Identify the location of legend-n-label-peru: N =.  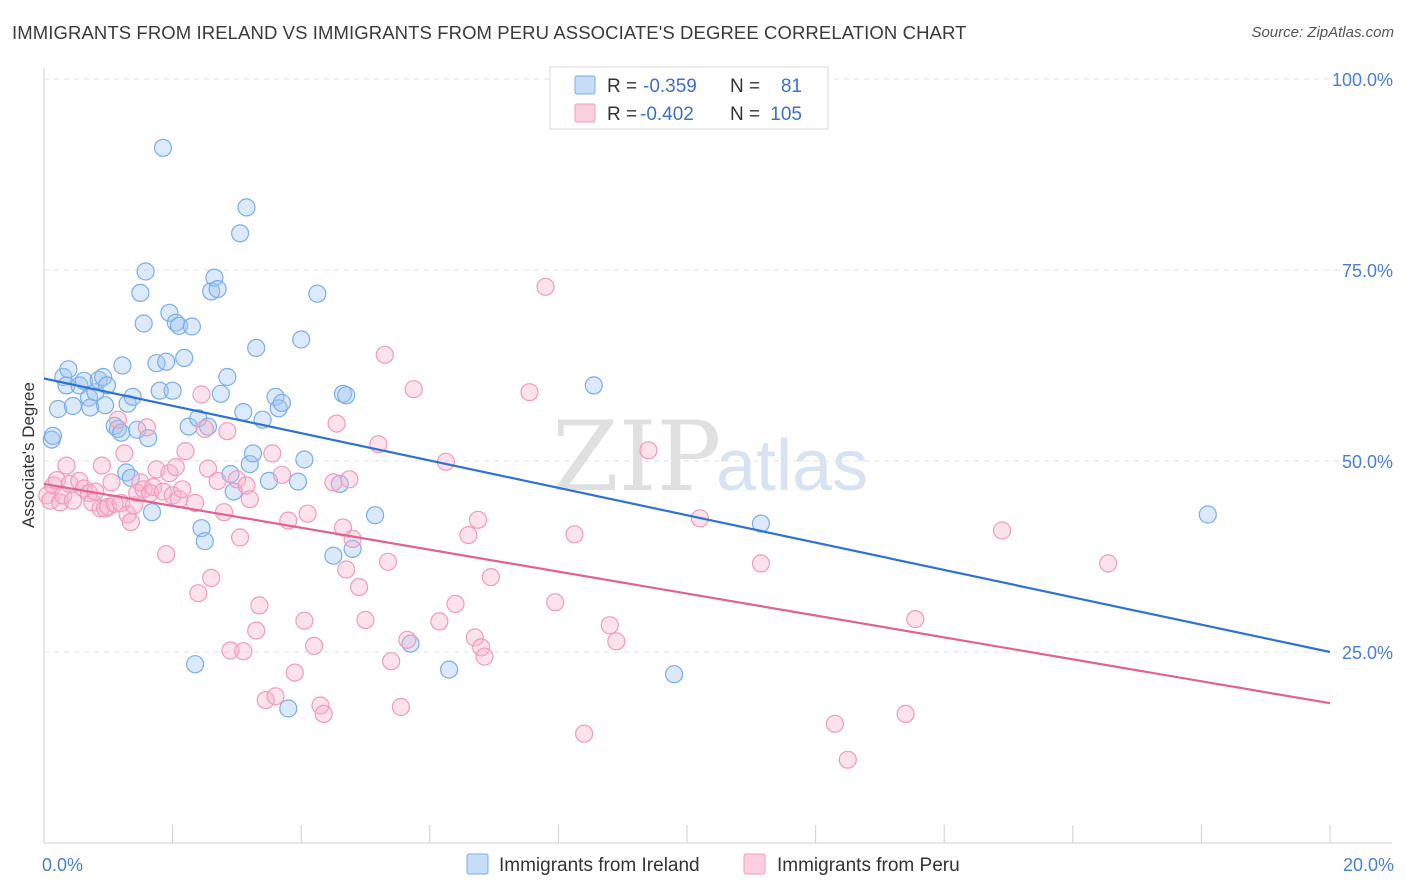
(745, 114).